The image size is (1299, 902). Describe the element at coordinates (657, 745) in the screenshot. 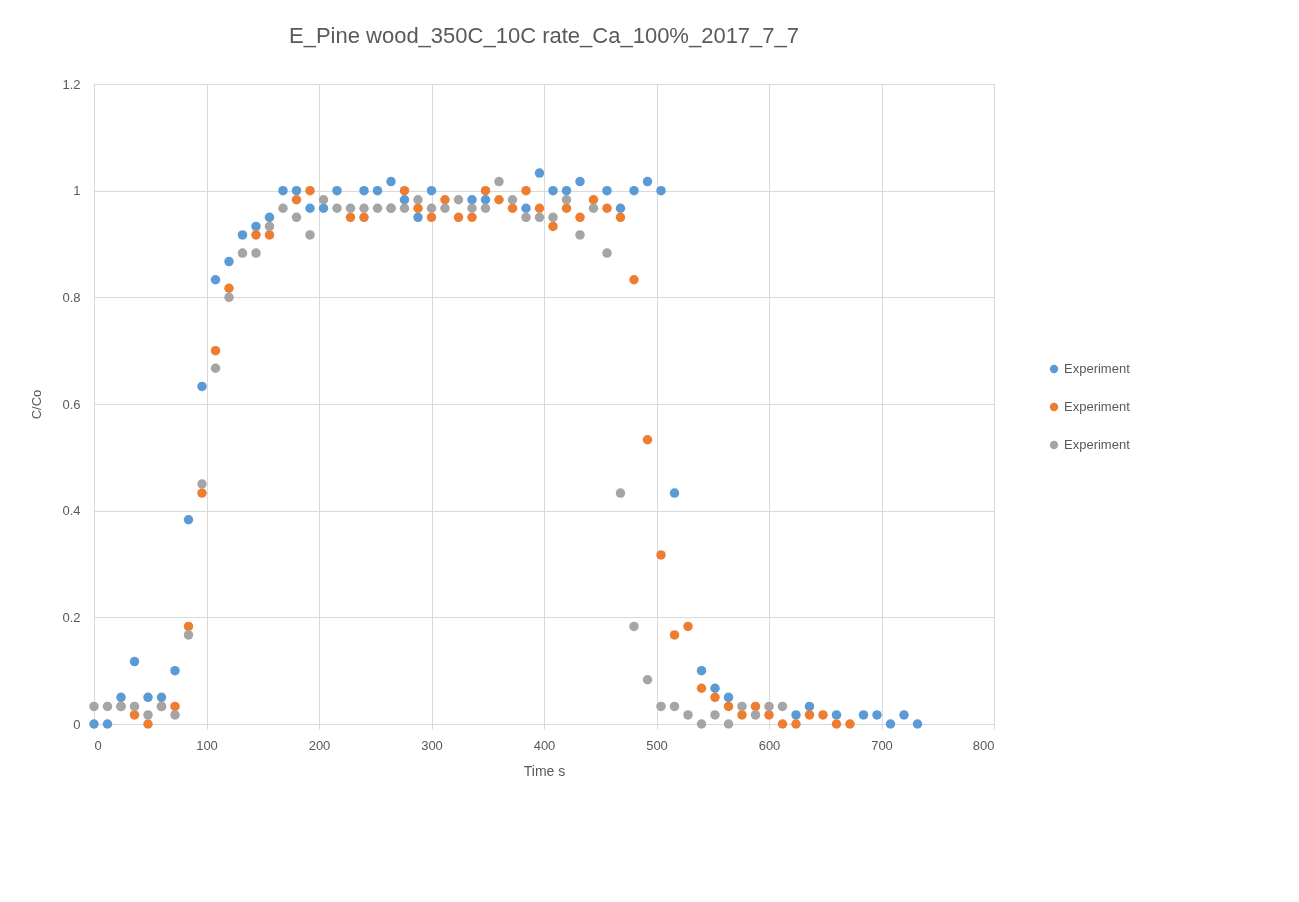

I see `x-tick-label: 500` at that location.